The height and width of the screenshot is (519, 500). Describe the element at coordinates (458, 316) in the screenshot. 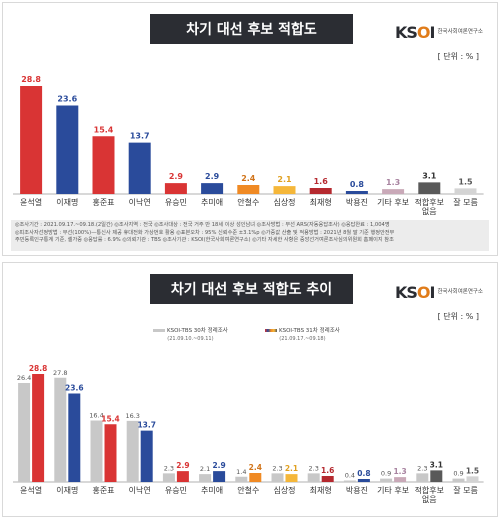

I see `unit-label-2: [ 단위 : % ]` at that location.